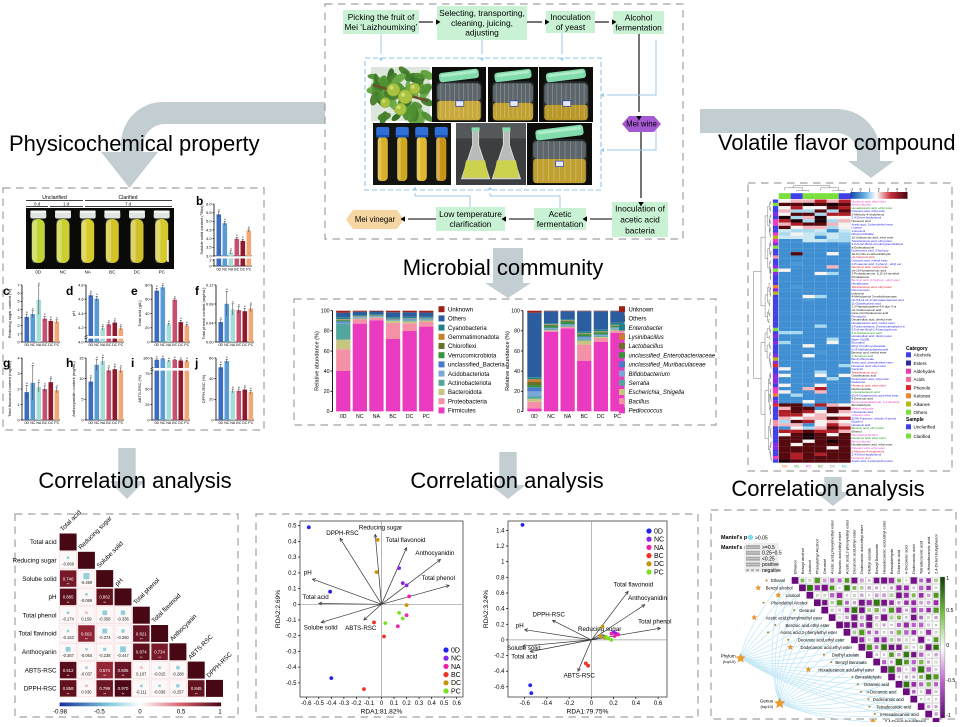 The image size is (960, 727). Describe the element at coordinates (923, 396) in the screenshot. I see `svg-text: Ketones` at that location.